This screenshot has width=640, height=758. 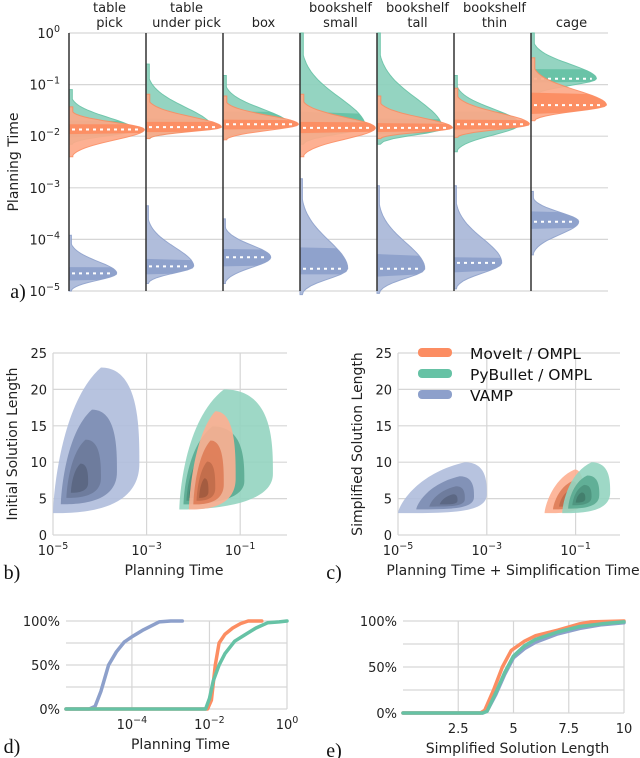 What do you see at coordinates (14, 161) in the screenshot?
I see `y-axis-label: Planning Time` at bounding box center [14, 161].